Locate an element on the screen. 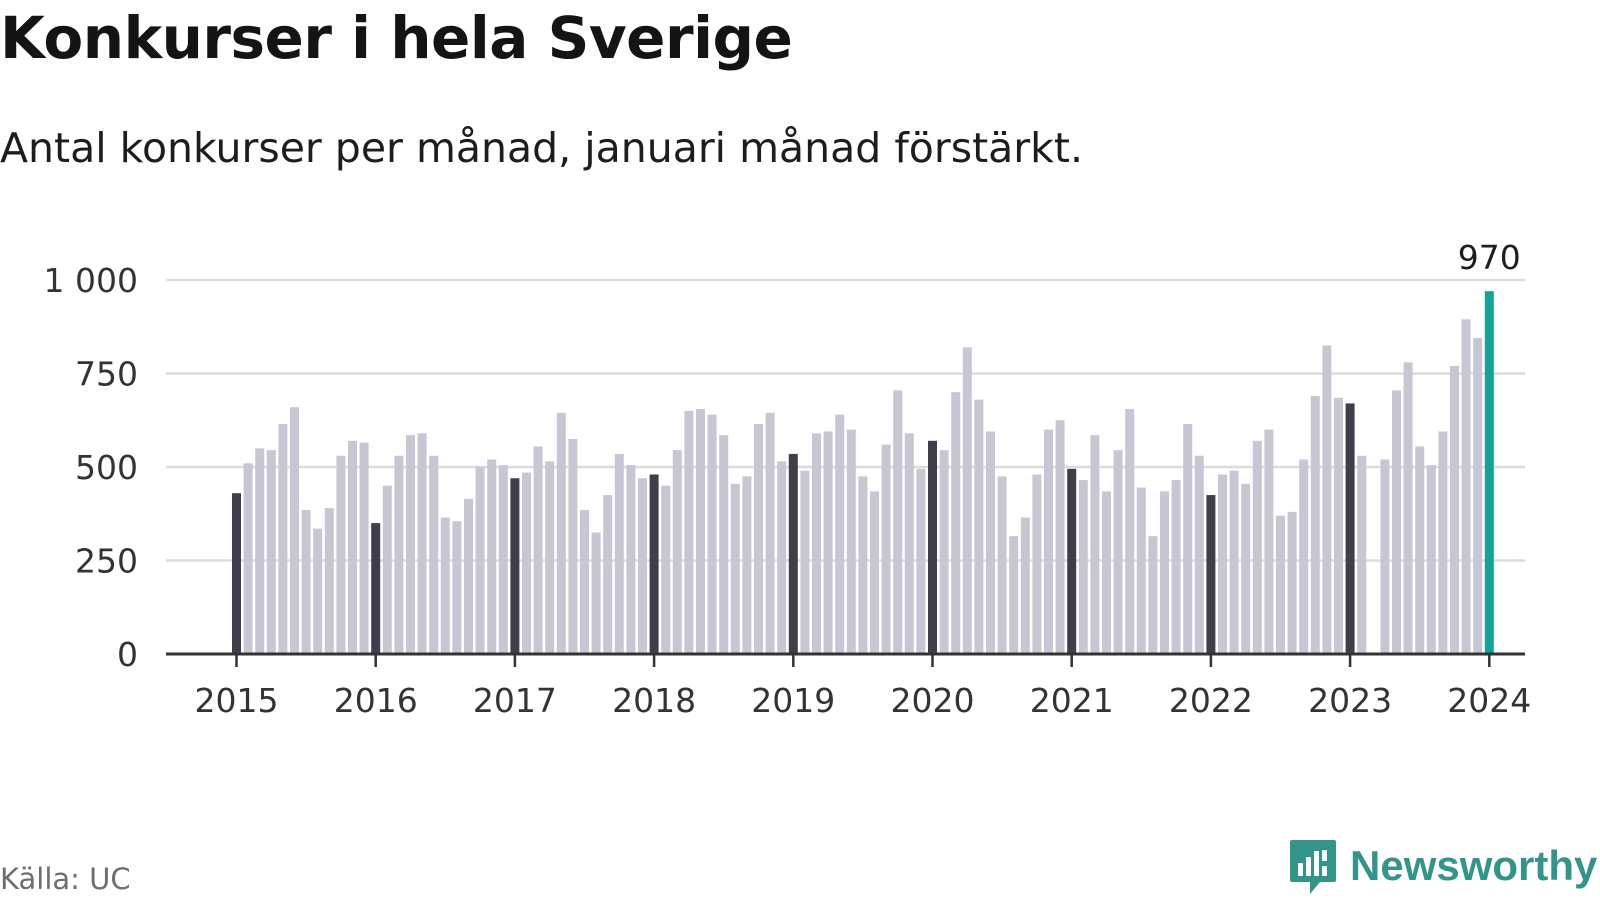 This screenshot has width=1600, height=900. highlight-bar is located at coordinates (1489, 472).